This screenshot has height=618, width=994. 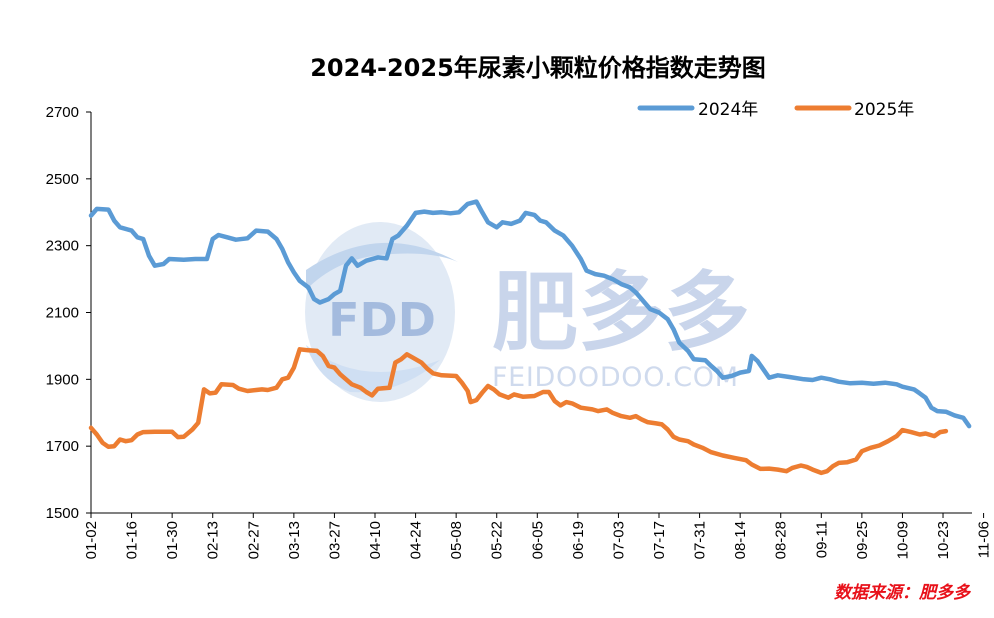 I want to click on x-tick-label: 06-19, so click(x=578, y=540).